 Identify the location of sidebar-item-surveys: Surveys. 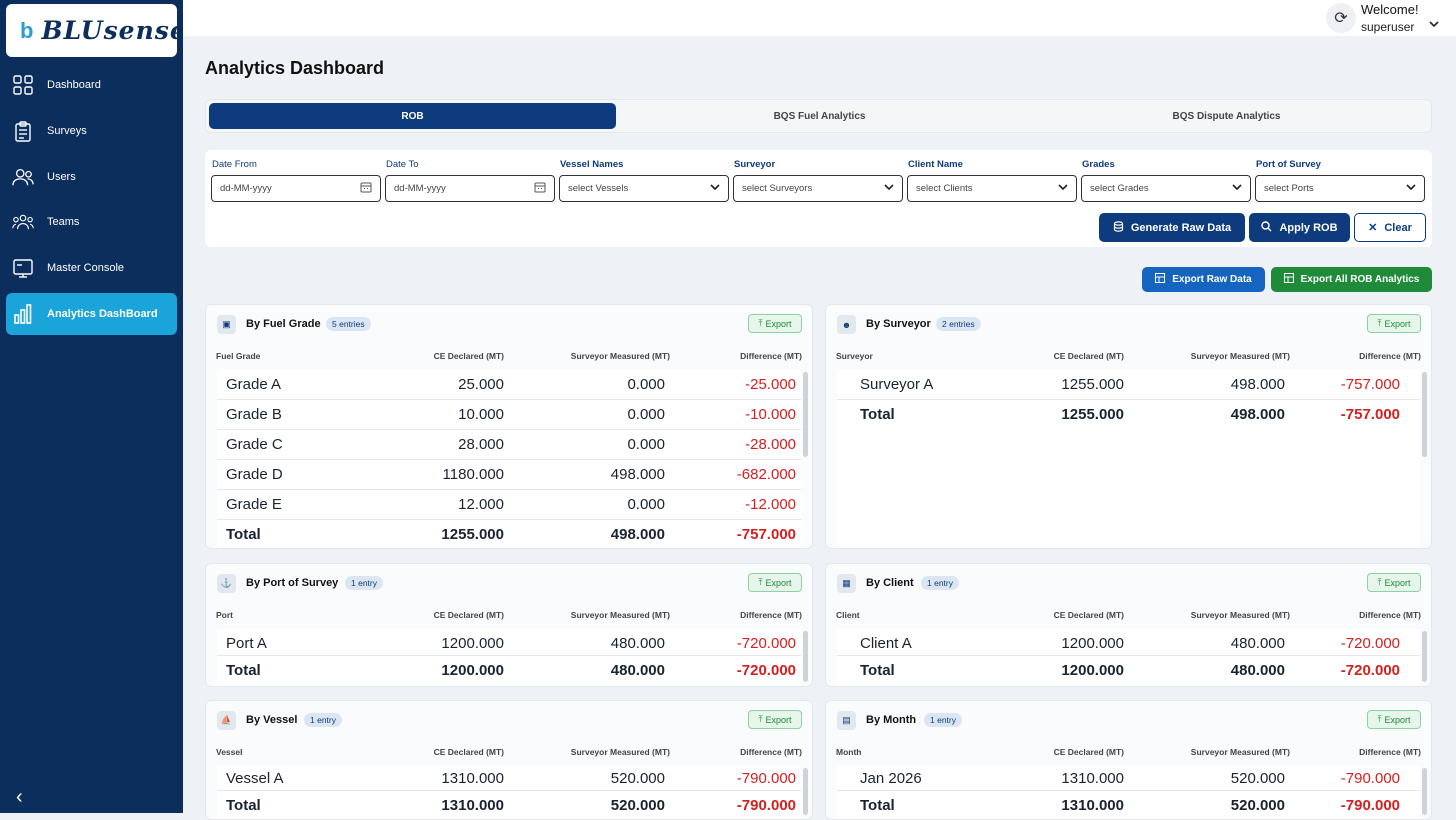
(91, 131).